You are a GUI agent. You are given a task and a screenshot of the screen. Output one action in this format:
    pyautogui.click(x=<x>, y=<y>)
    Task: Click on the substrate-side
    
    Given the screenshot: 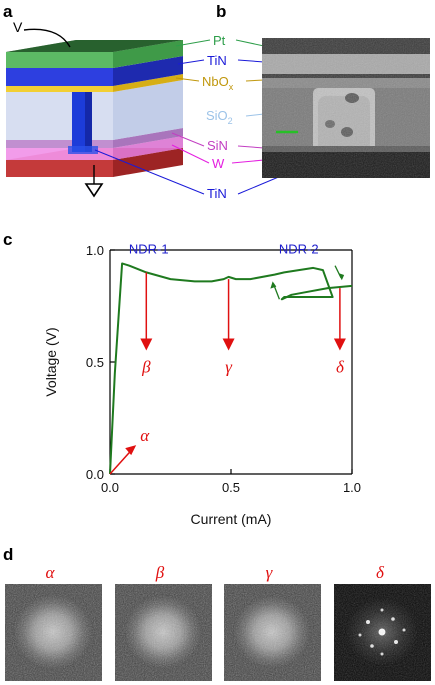 What is the action you would take?
    pyautogui.click(x=148, y=162)
    